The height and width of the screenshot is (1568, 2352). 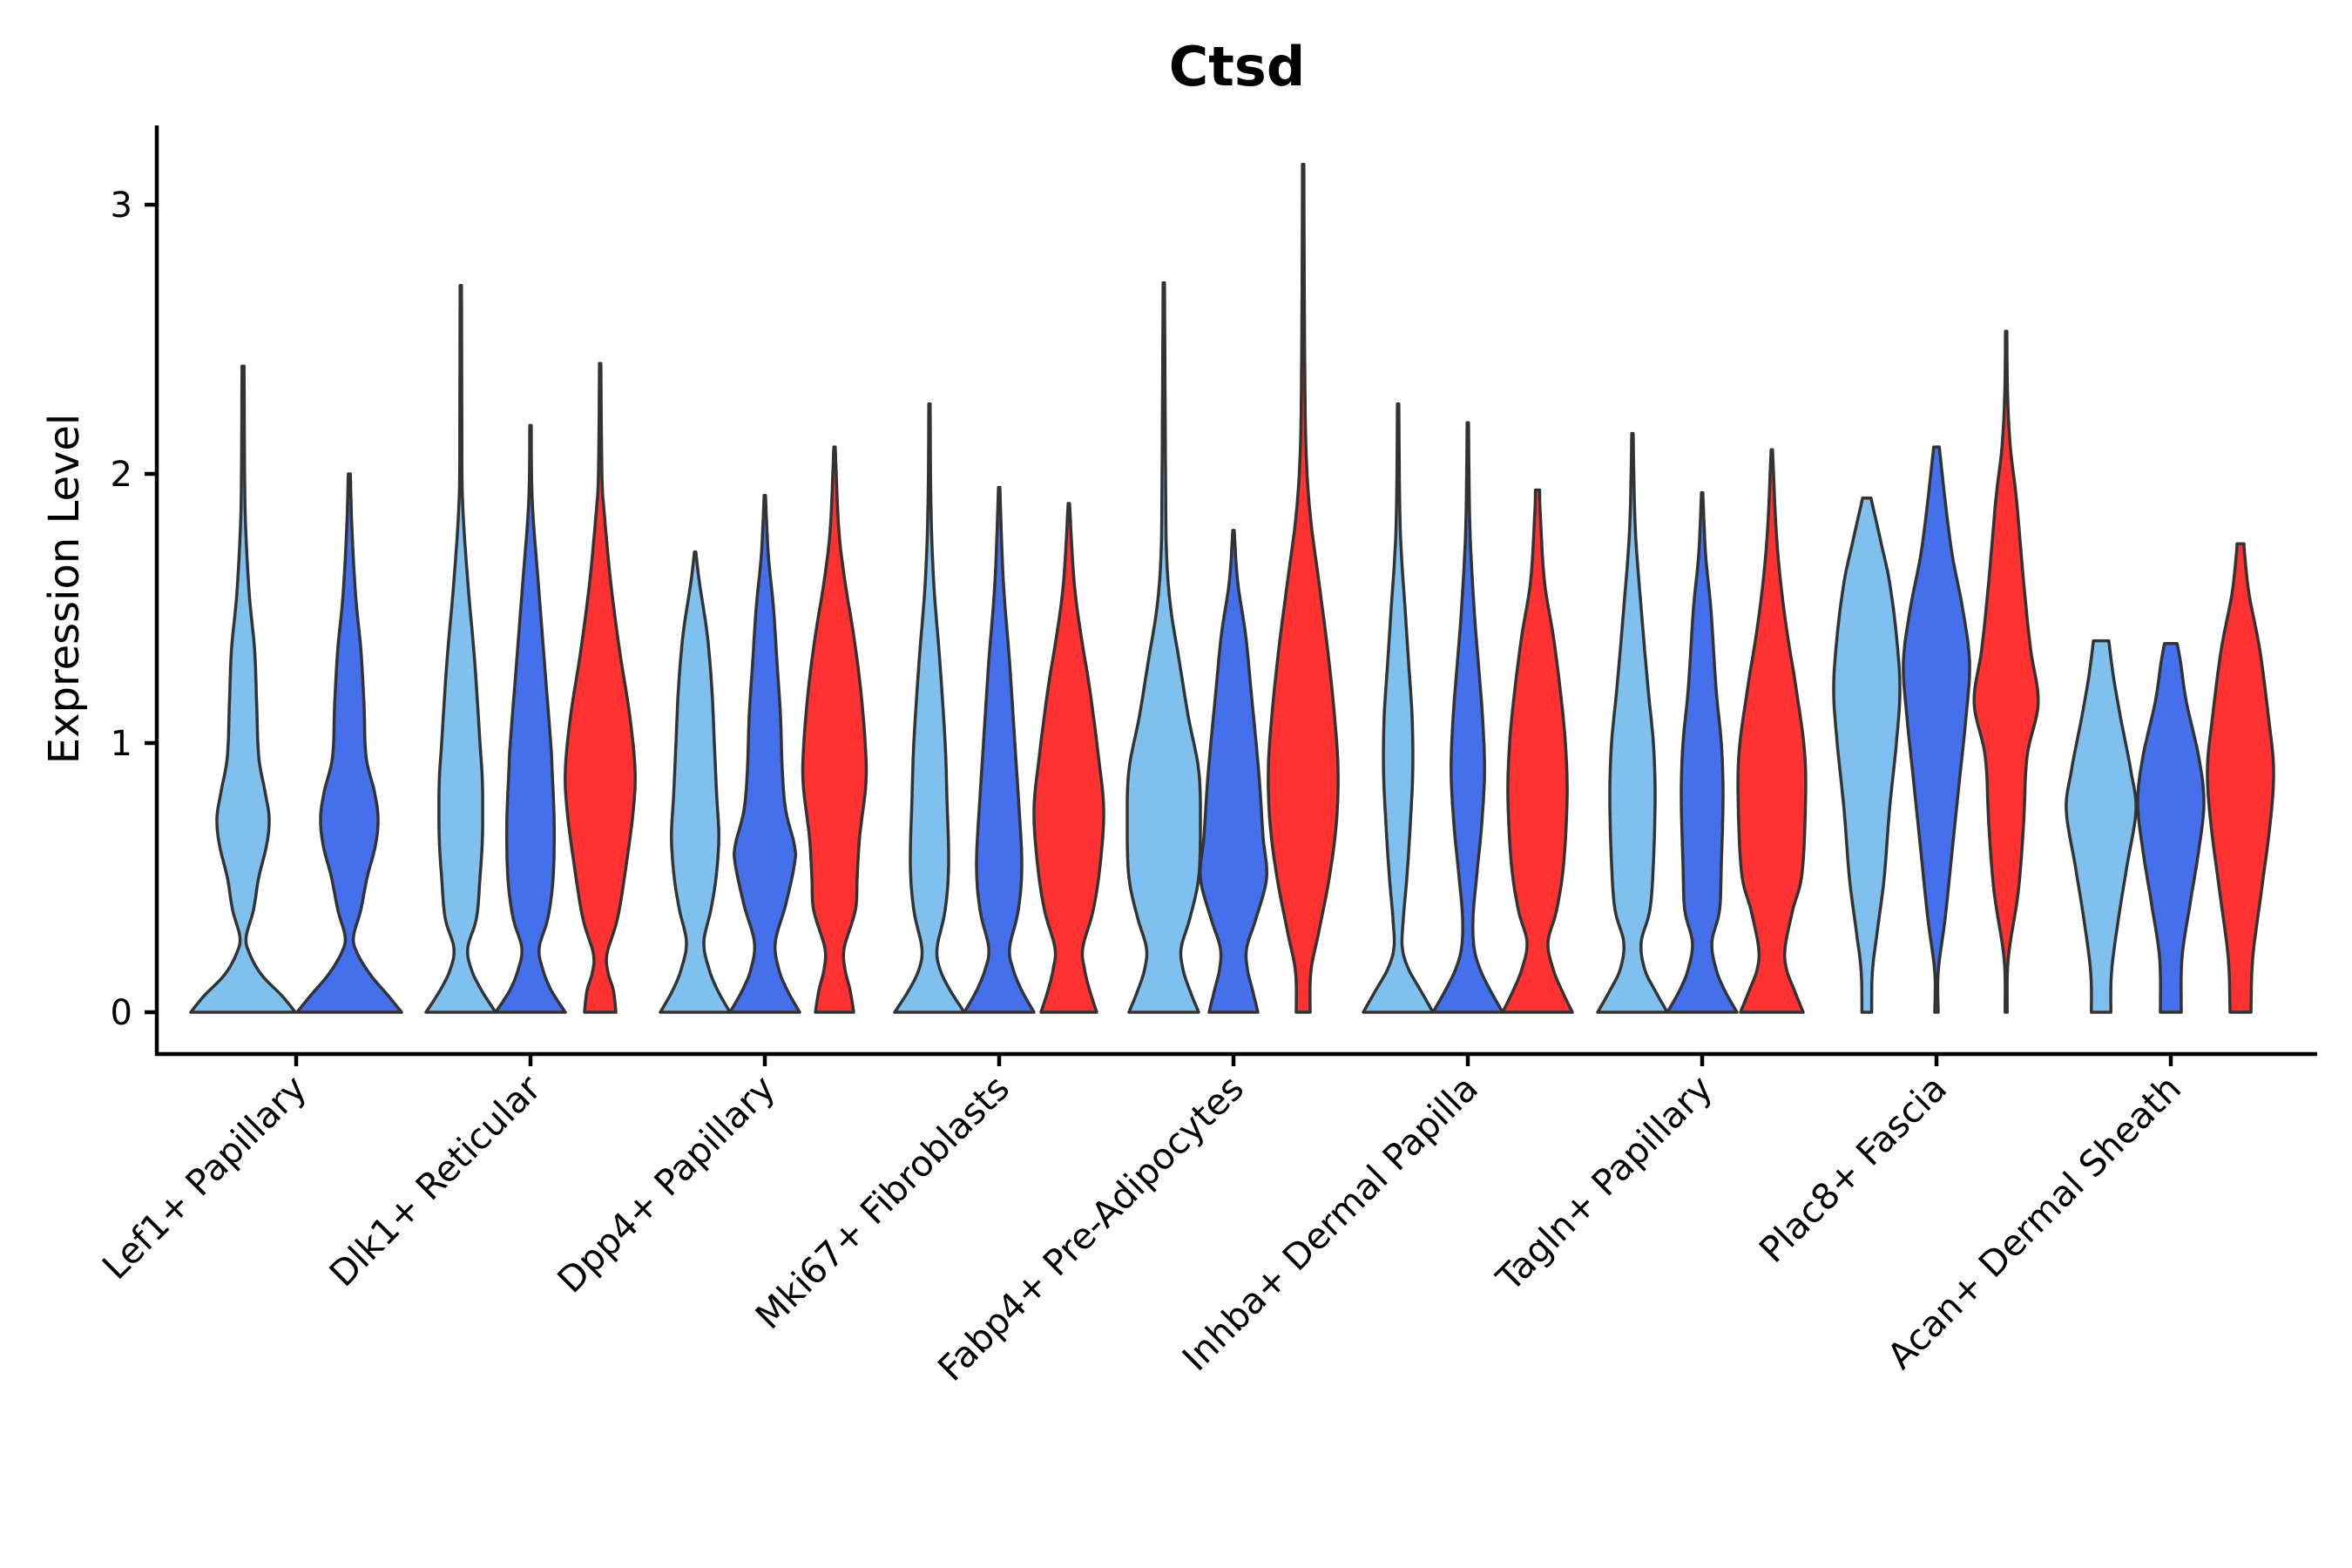 What do you see at coordinates (121, 1013) in the screenshot?
I see `y-tick-label: 0` at bounding box center [121, 1013].